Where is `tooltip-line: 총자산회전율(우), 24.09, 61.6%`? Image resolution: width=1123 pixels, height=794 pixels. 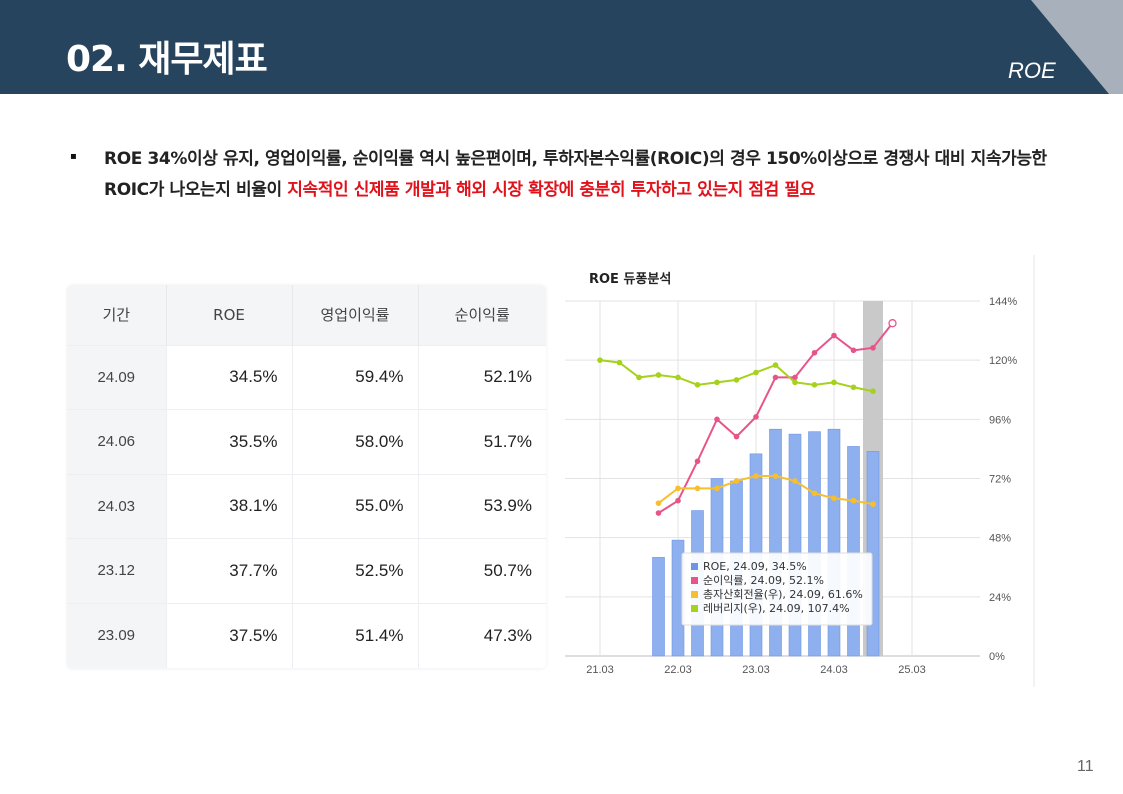
tooltip-line: 총자산회전율(우), 24.09, 61.6% is located at coordinates (783, 594).